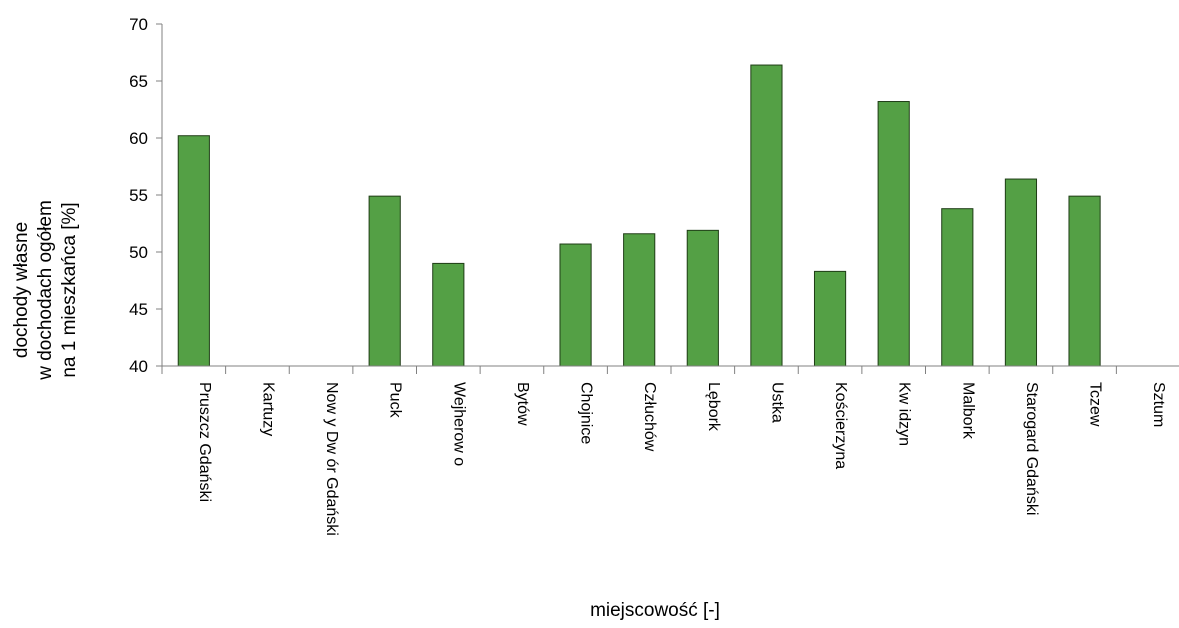 This screenshot has height=628, width=1179. What do you see at coordinates (69, 289) in the screenshot?
I see `y-axis-title-line-3: na 1 mieszkańca [%]` at bounding box center [69, 289].